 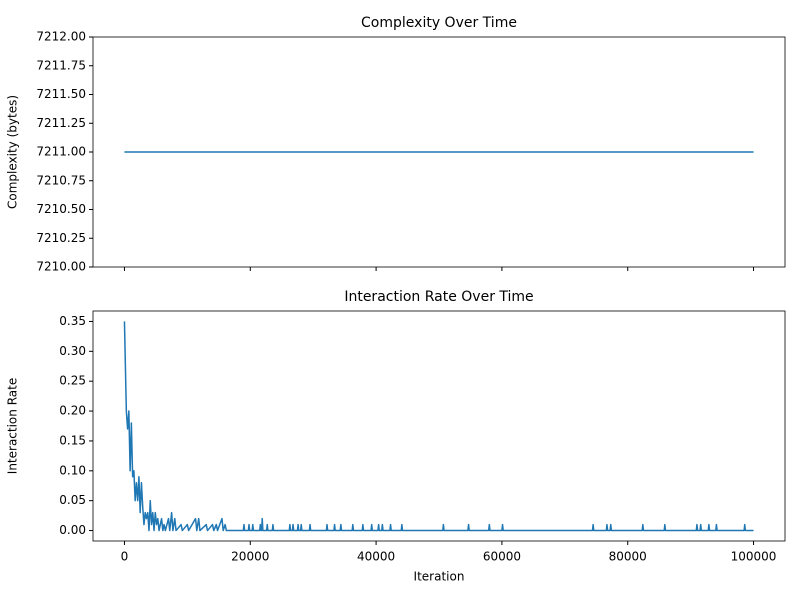 What do you see at coordinates (61, 37) in the screenshot?
I see `y-tick-label: 7212.00` at bounding box center [61, 37].